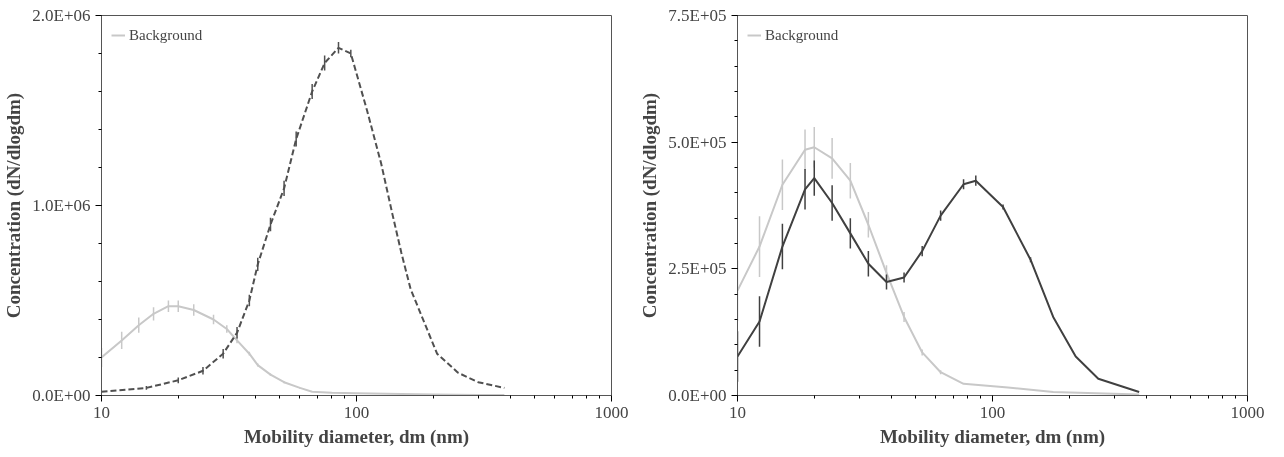  Describe the element at coordinates (697, 142) in the screenshot. I see `y-tick-label: 5.0E+05` at that location.